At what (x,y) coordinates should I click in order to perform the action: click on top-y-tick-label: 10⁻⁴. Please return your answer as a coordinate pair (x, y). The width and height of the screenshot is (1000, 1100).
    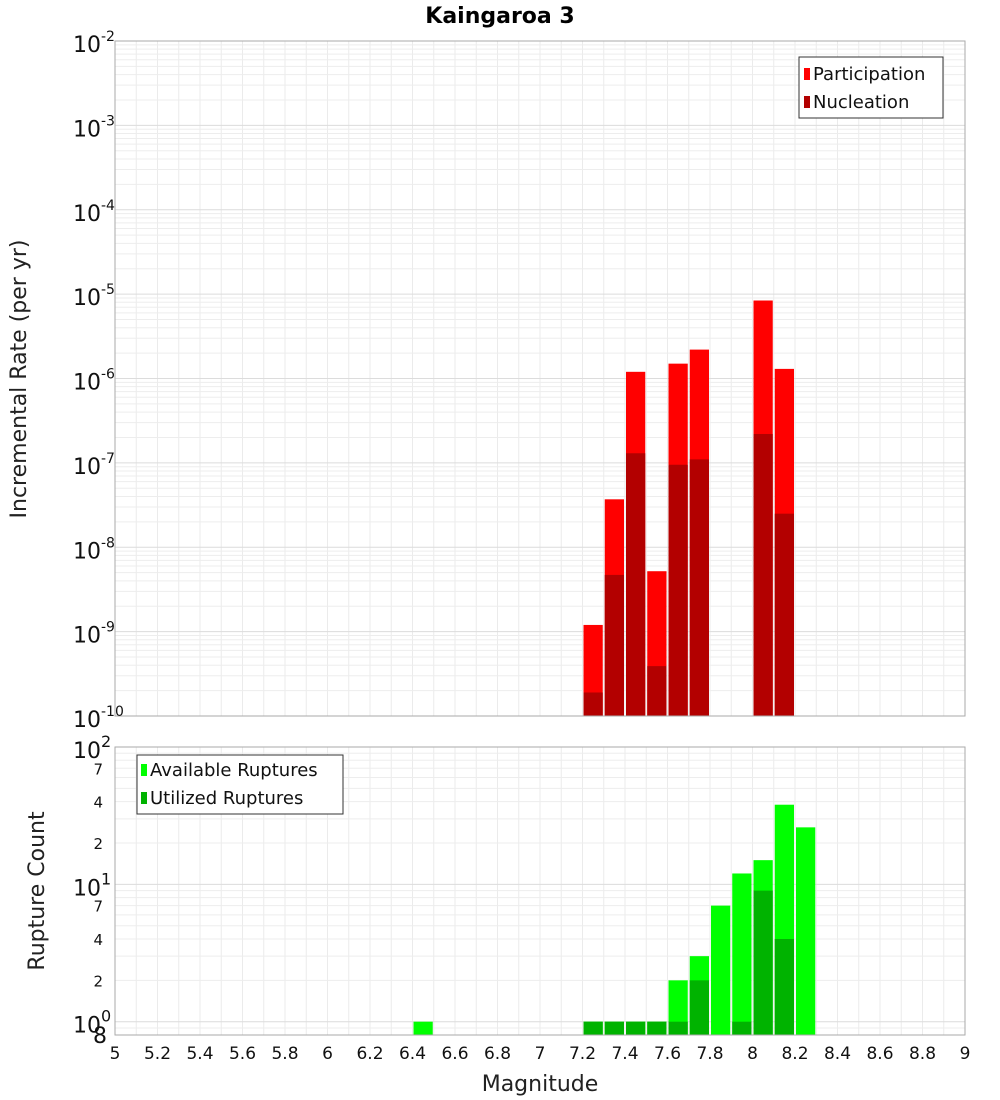
    Looking at the image, I should click on (94, 212).